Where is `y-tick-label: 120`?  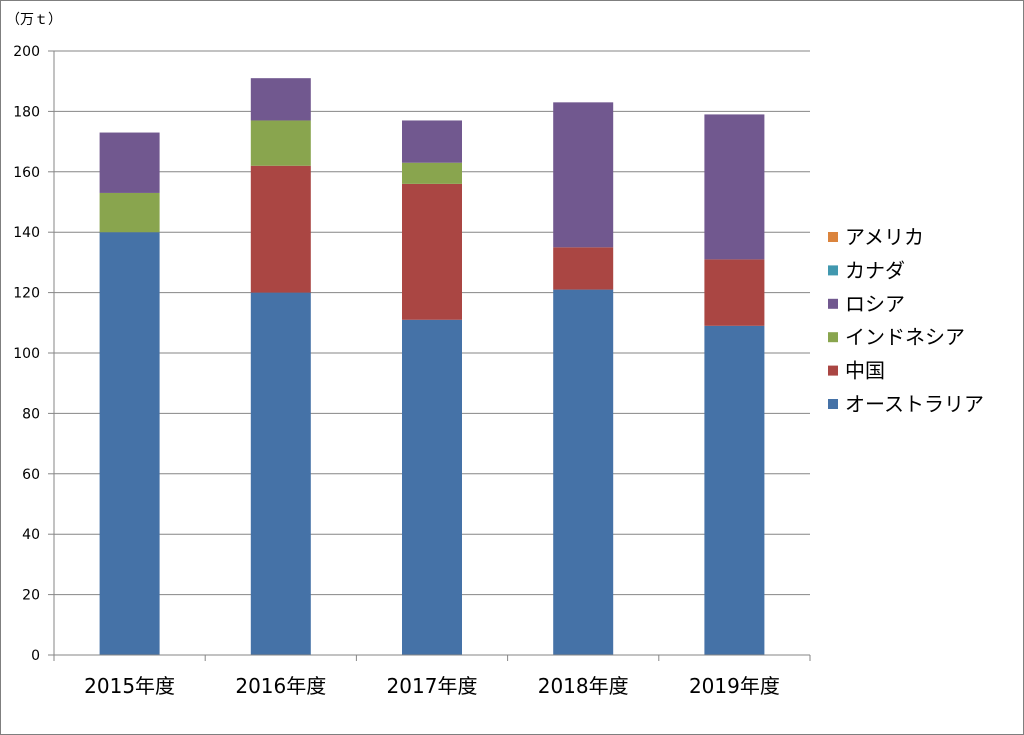 y-tick-label: 120 is located at coordinates (26, 294).